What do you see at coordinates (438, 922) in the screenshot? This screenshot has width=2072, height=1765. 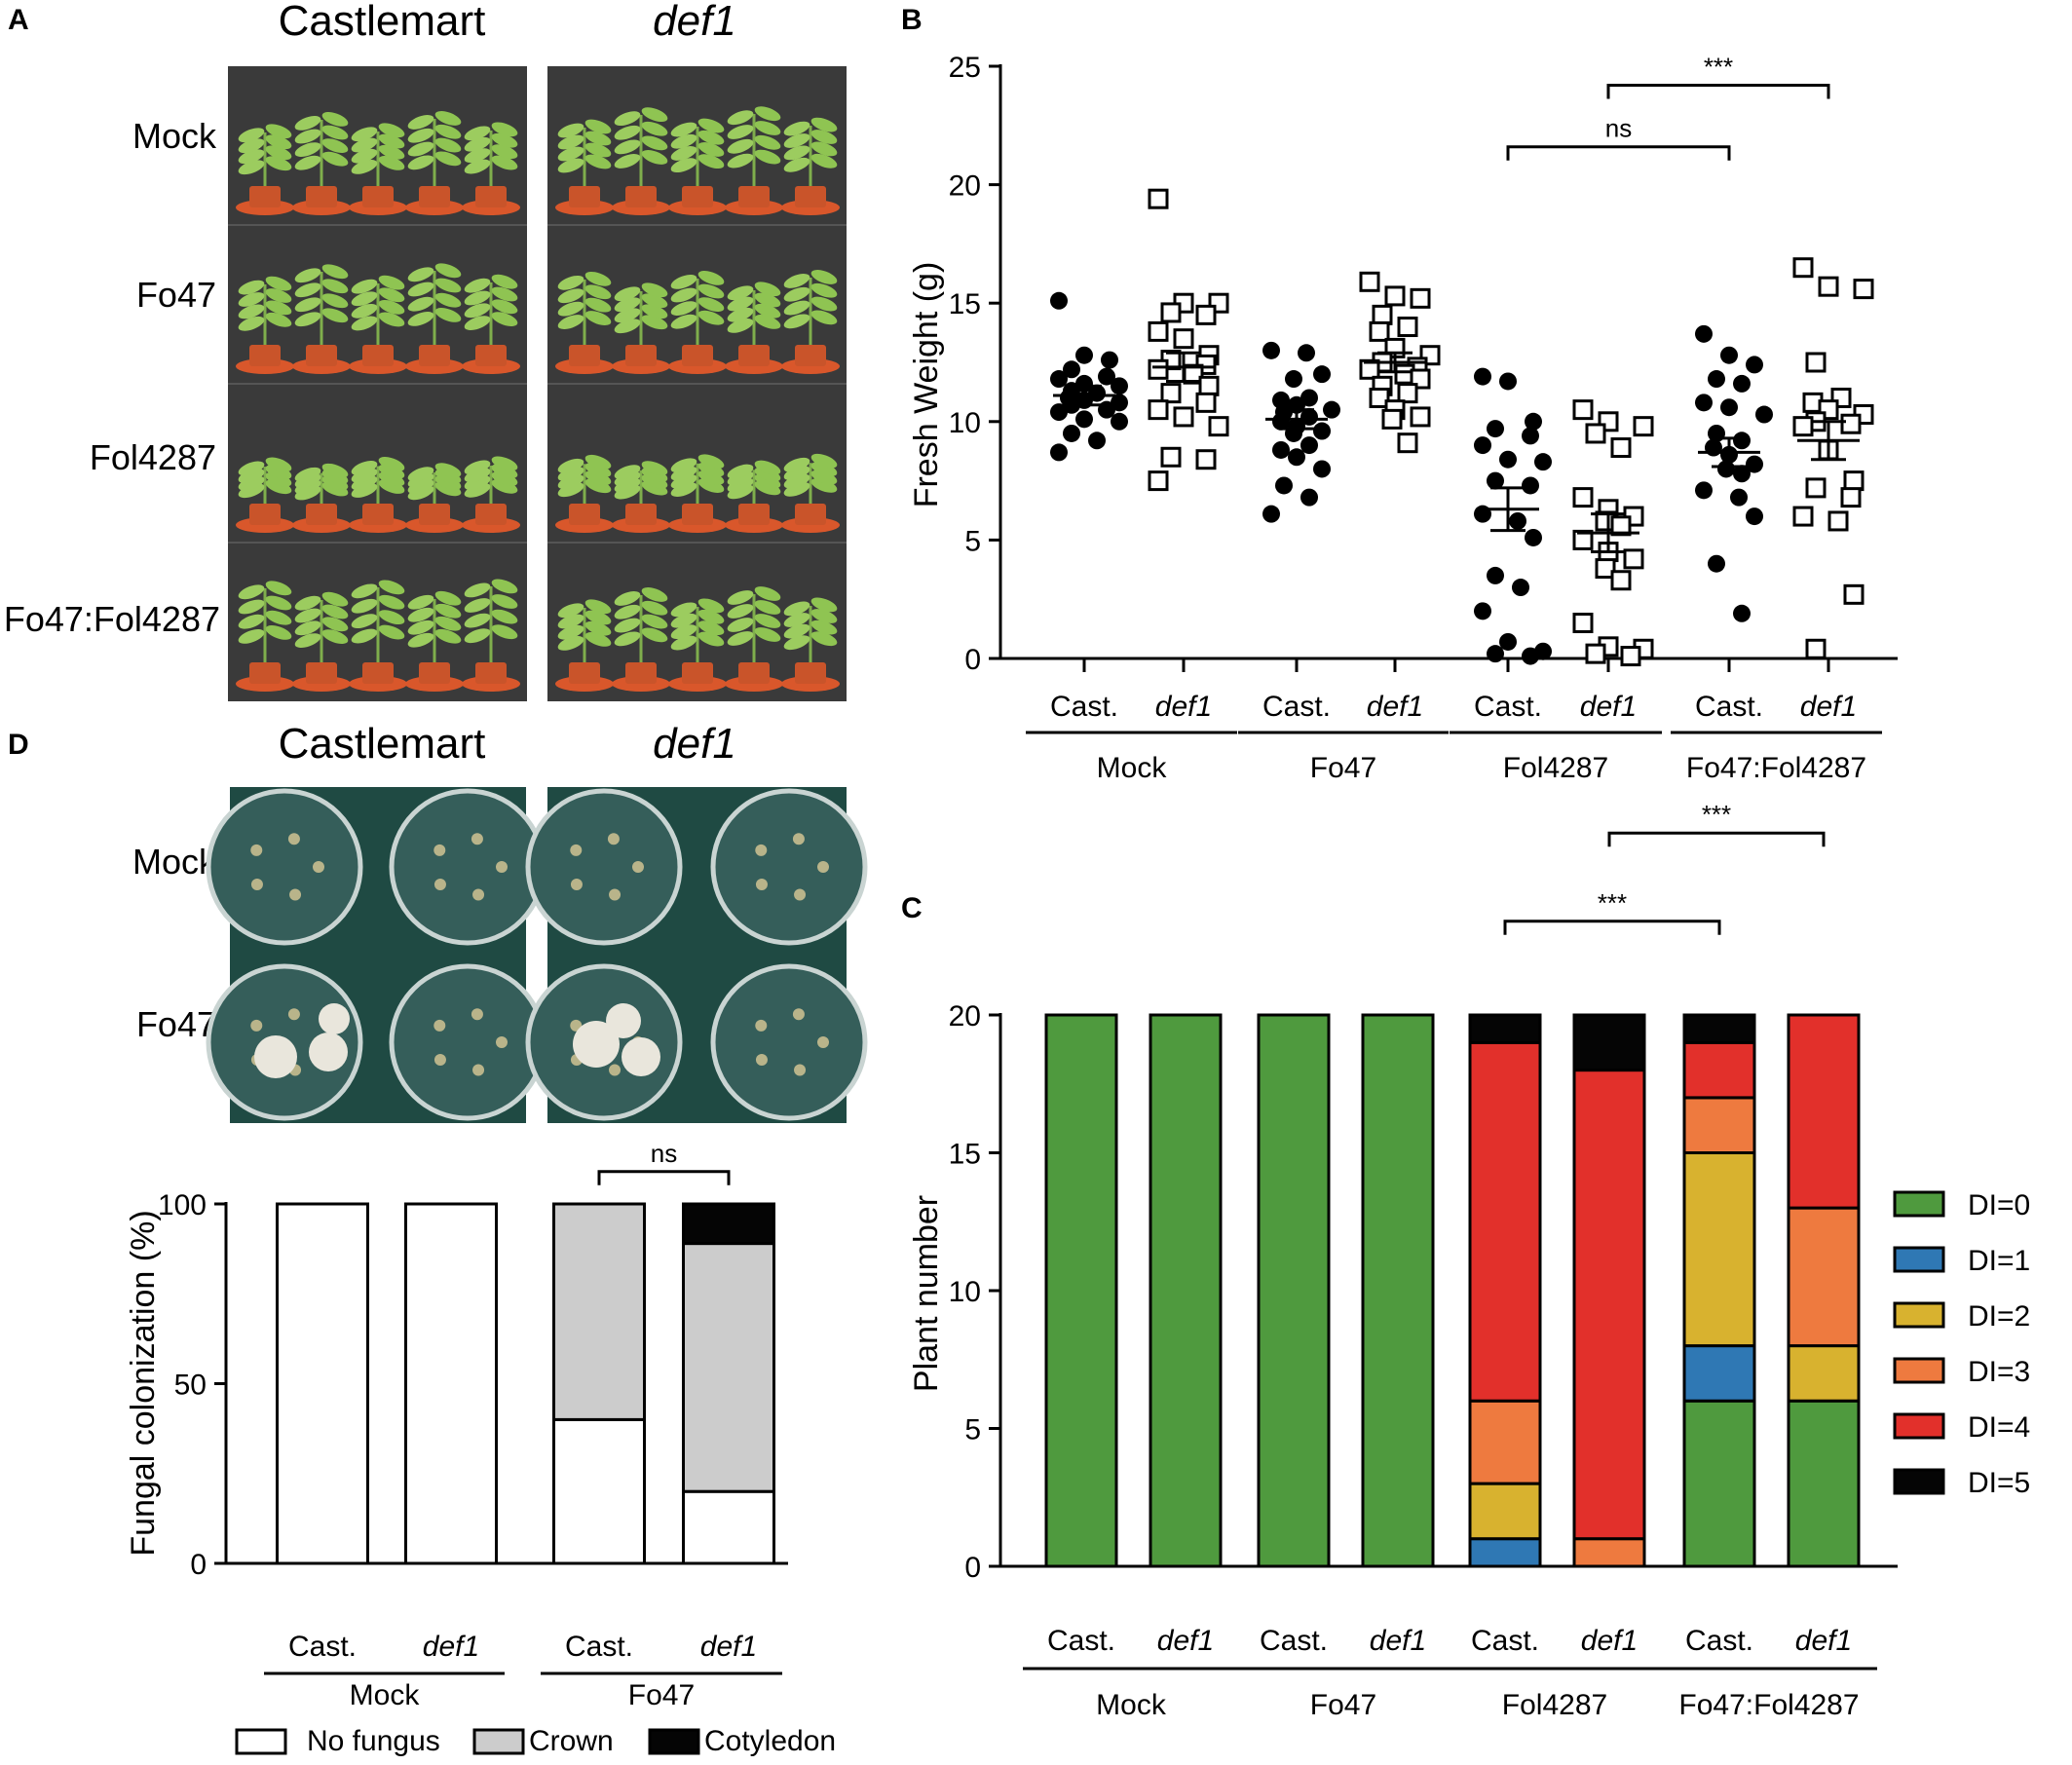 I see `panel-d-photos: D Castlemart def1 Mock Fo47` at bounding box center [438, 922].